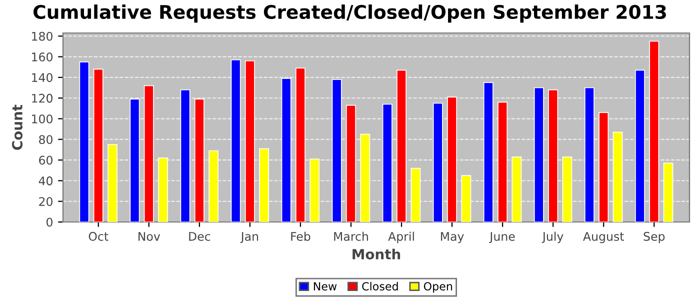  Describe the element at coordinates (42, 36) in the screenshot. I see `y-tick-label: 180` at that location.